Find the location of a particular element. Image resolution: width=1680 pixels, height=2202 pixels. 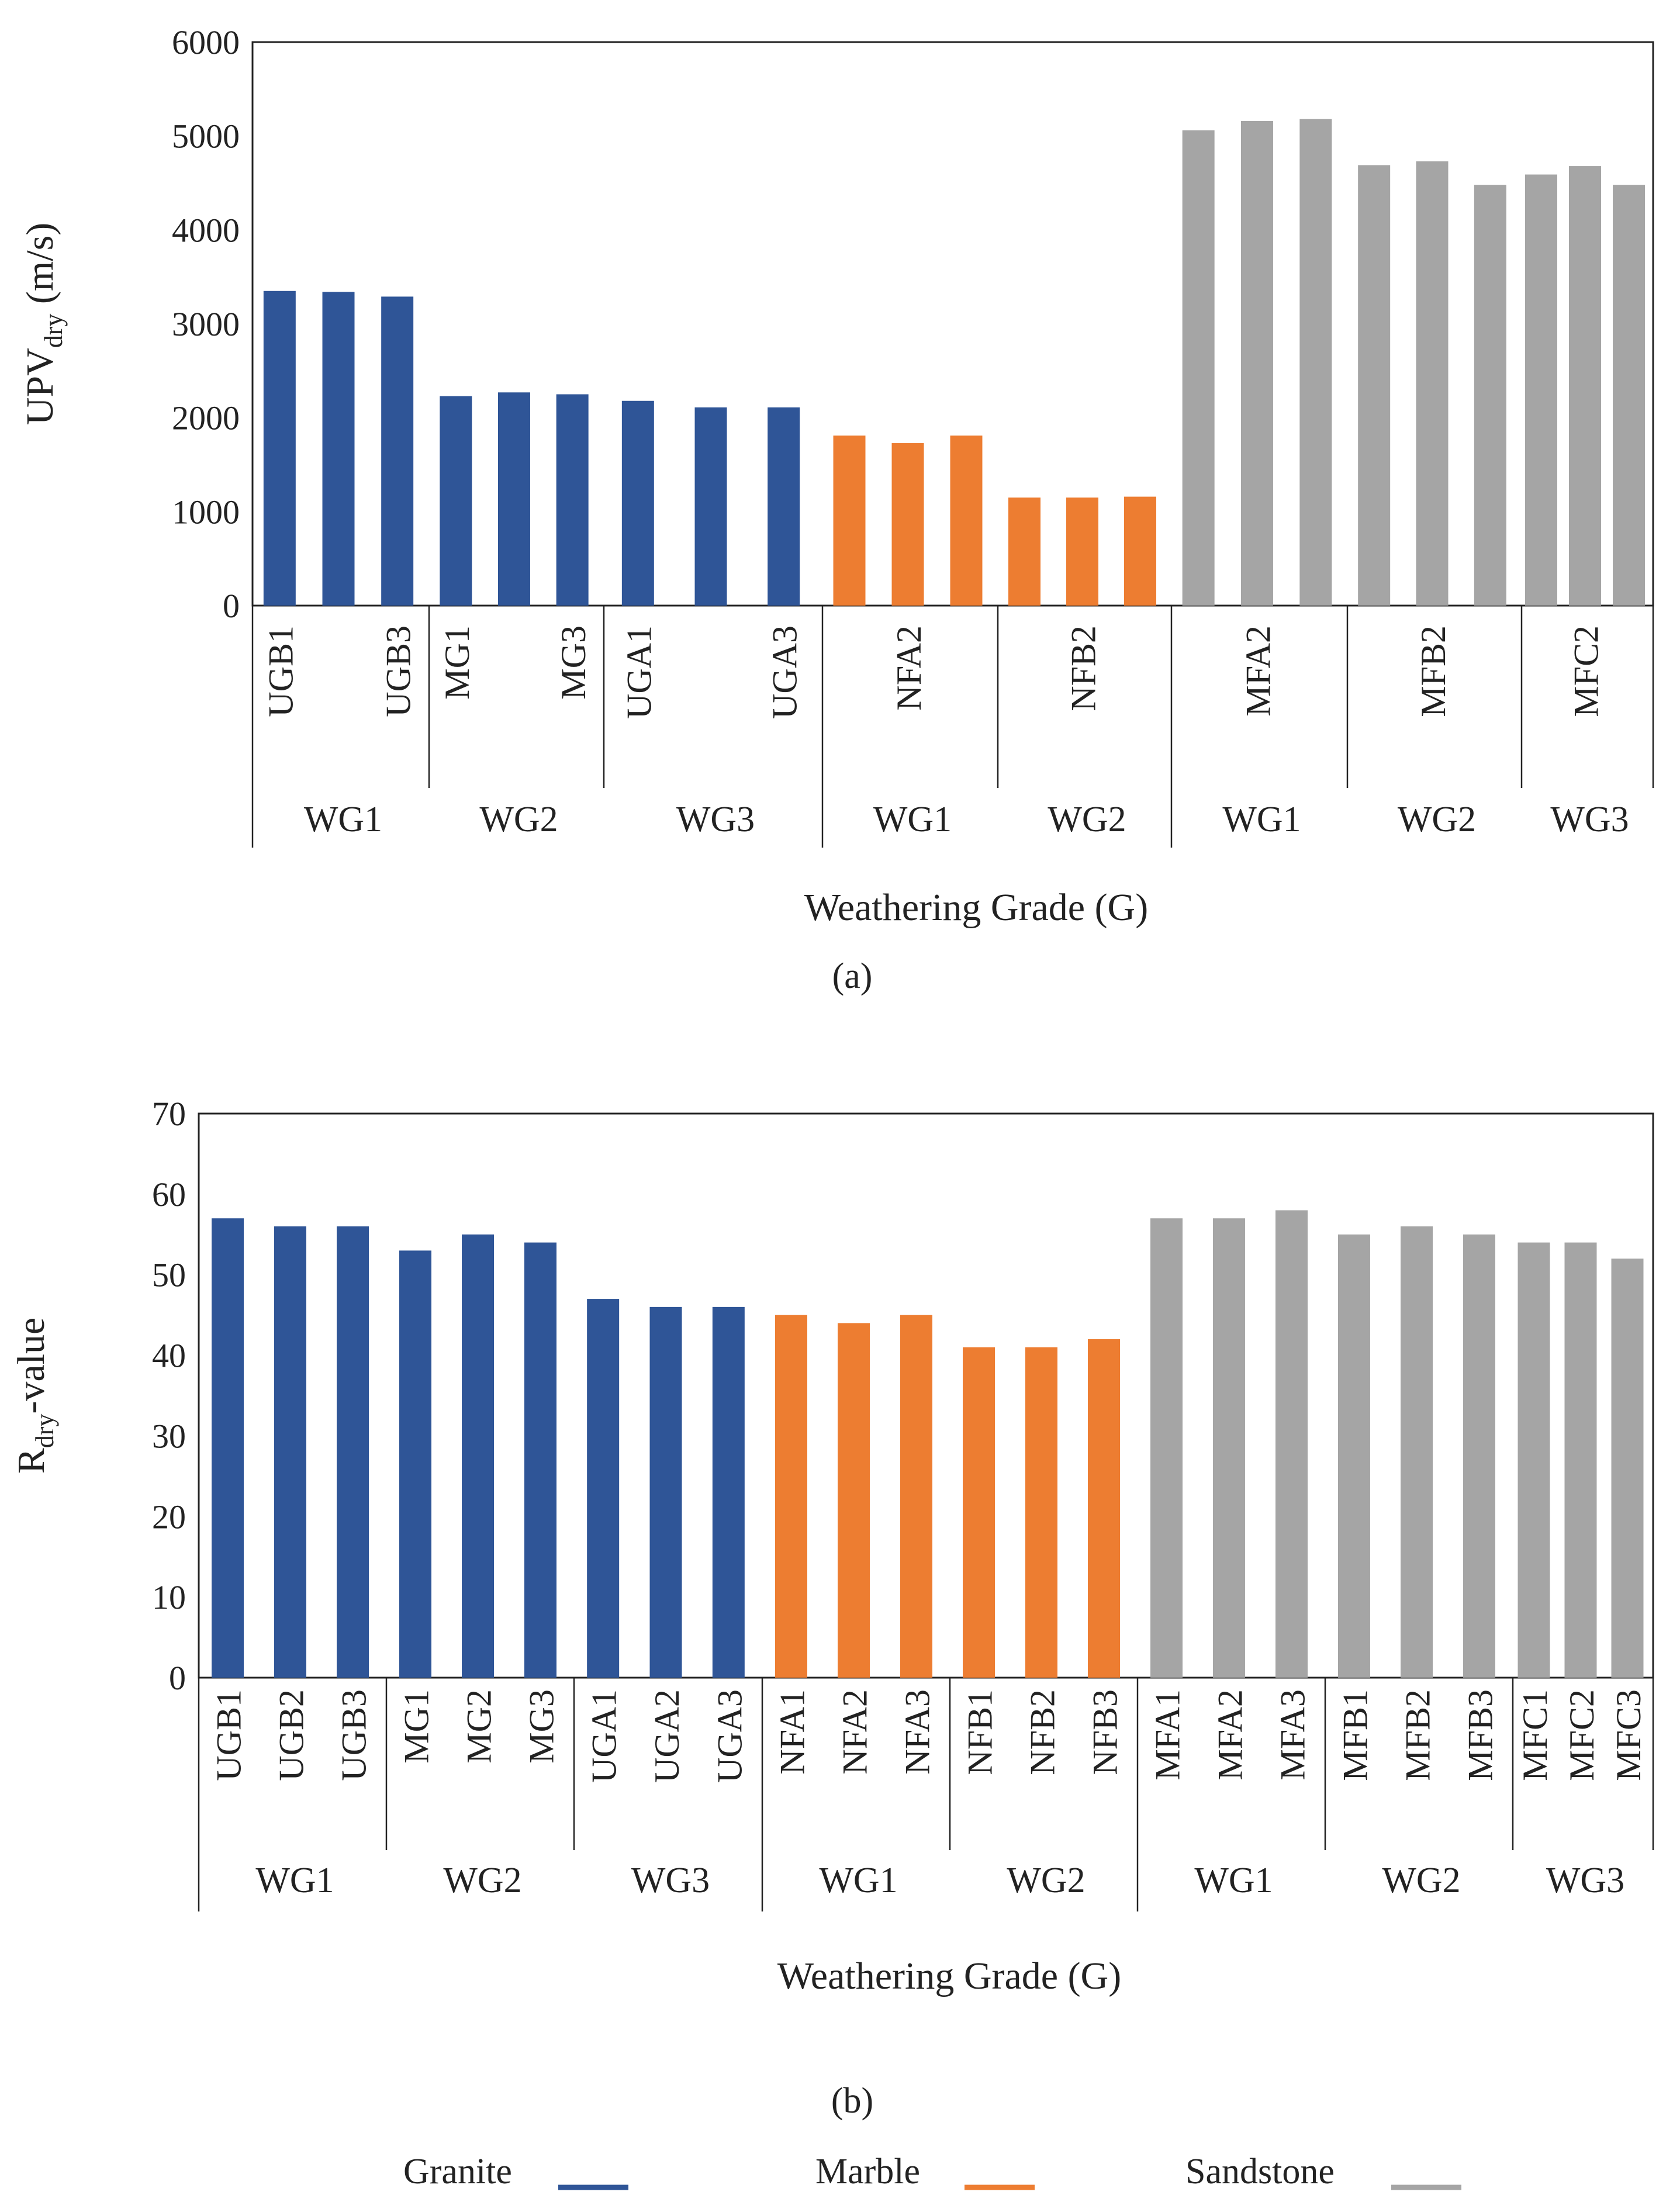

category-label-mg3: MG3 is located at coordinates (542, 1726).